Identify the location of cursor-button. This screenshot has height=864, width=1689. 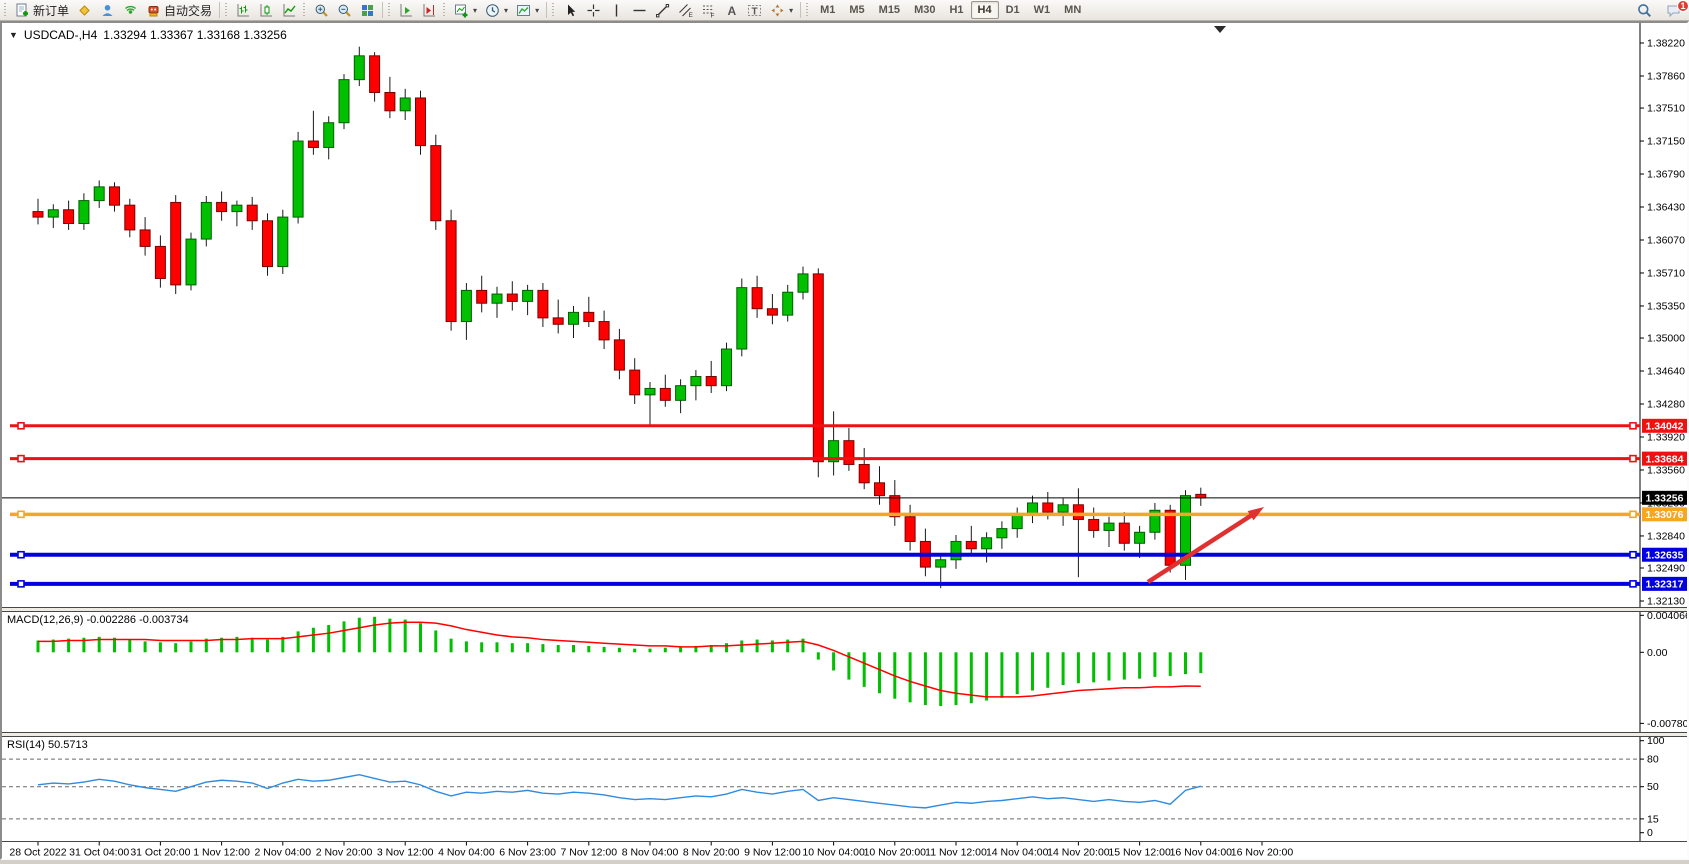
(570, 10).